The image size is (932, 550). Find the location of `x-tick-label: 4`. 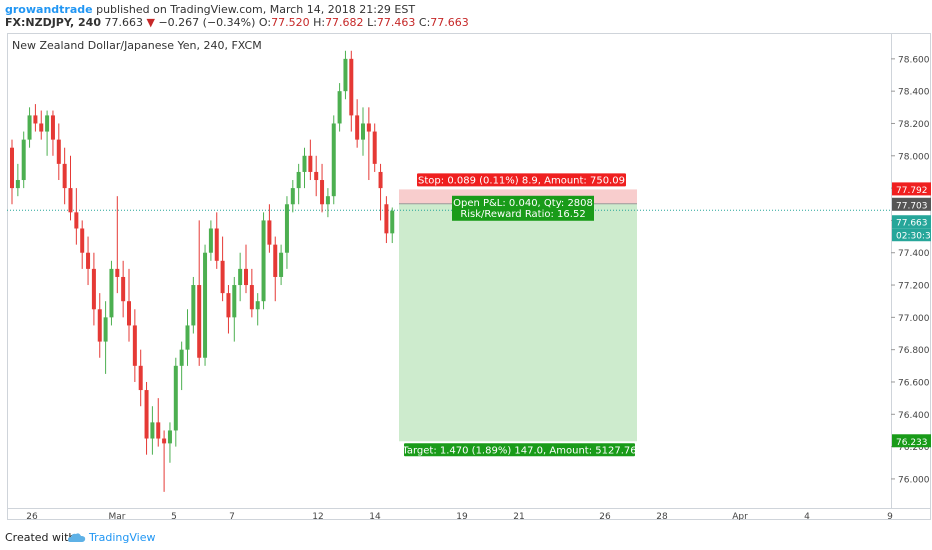

x-tick-label: 4 is located at coordinates (807, 516).